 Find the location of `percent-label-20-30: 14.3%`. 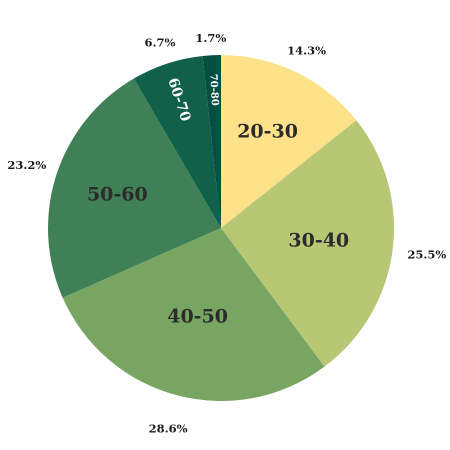

percent-label-20-30: 14.3% is located at coordinates (306, 50).